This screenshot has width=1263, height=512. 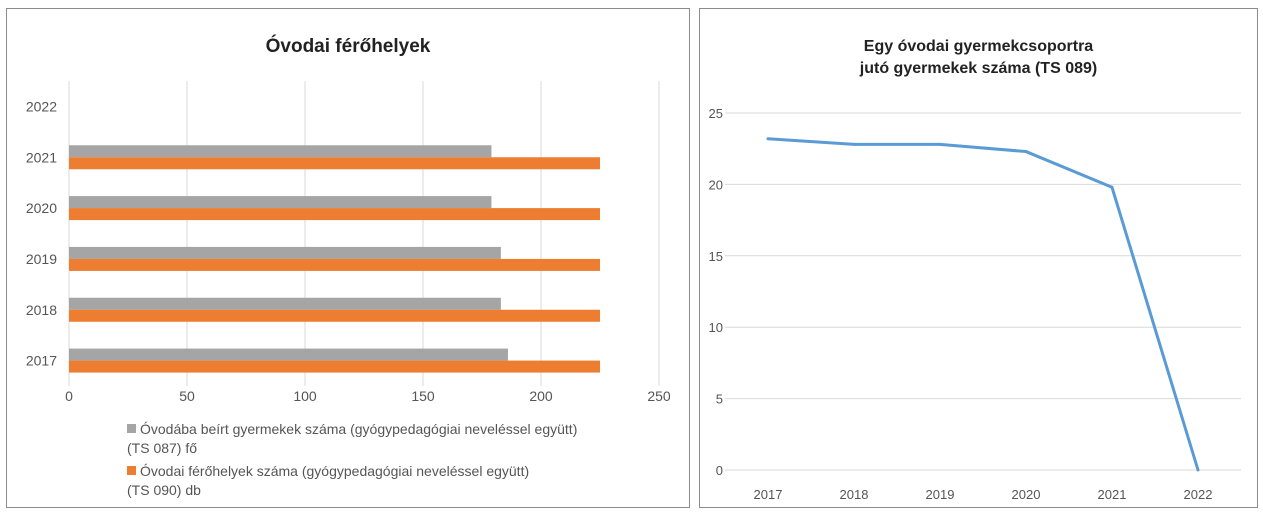 What do you see at coordinates (978, 46) in the screenshot?
I see `line-chart-title-line1: Egy óvodai gyermekcsoportra` at bounding box center [978, 46].